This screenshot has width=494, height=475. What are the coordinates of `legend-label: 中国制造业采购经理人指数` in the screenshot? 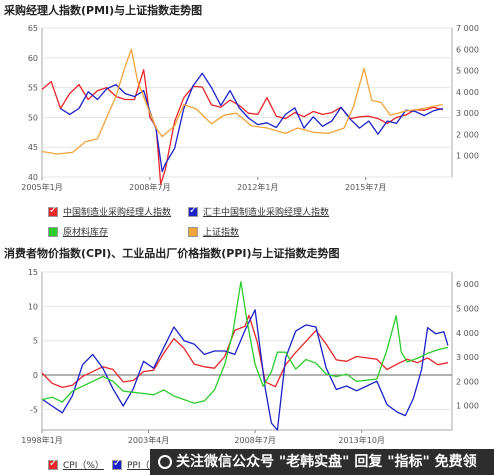 It's located at (117, 213).